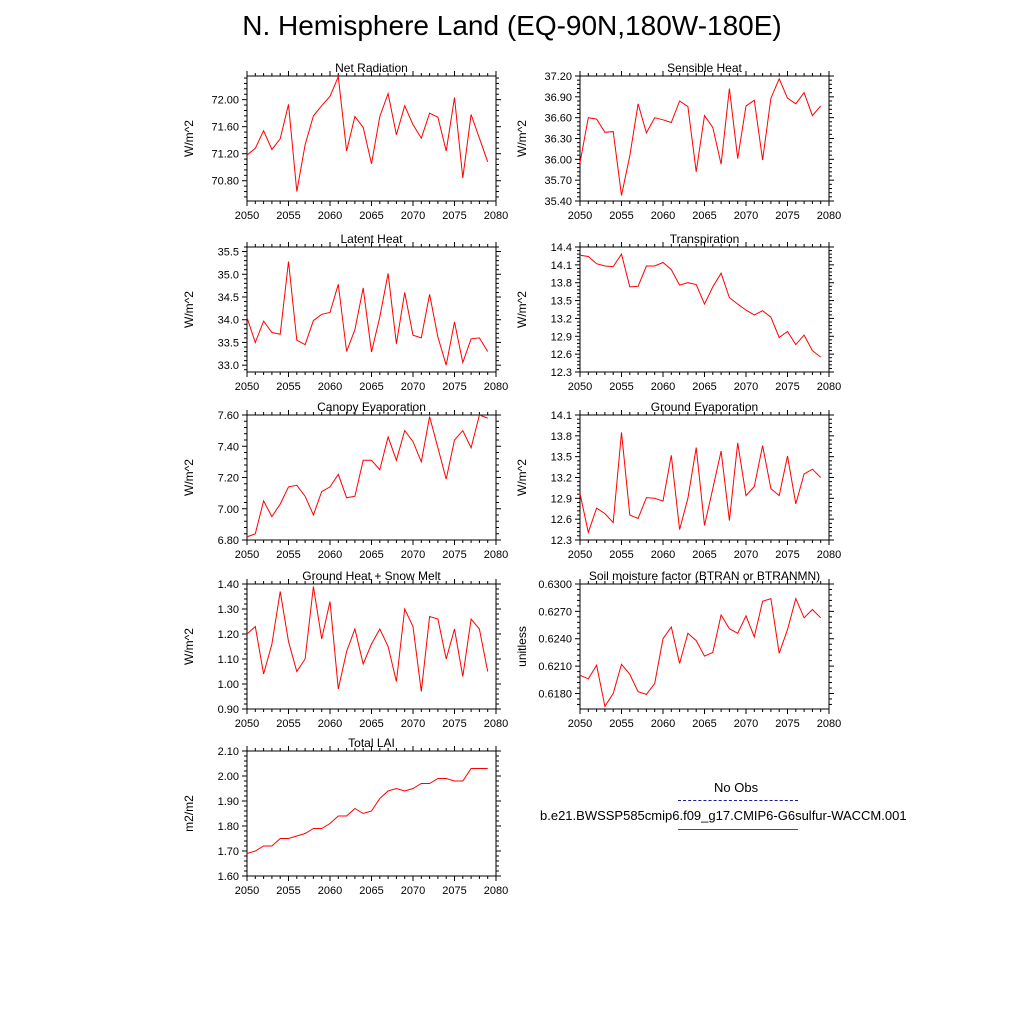  Describe the element at coordinates (621, 216) in the screenshot. I see `chart-2-xtick-label: 2055` at that location.